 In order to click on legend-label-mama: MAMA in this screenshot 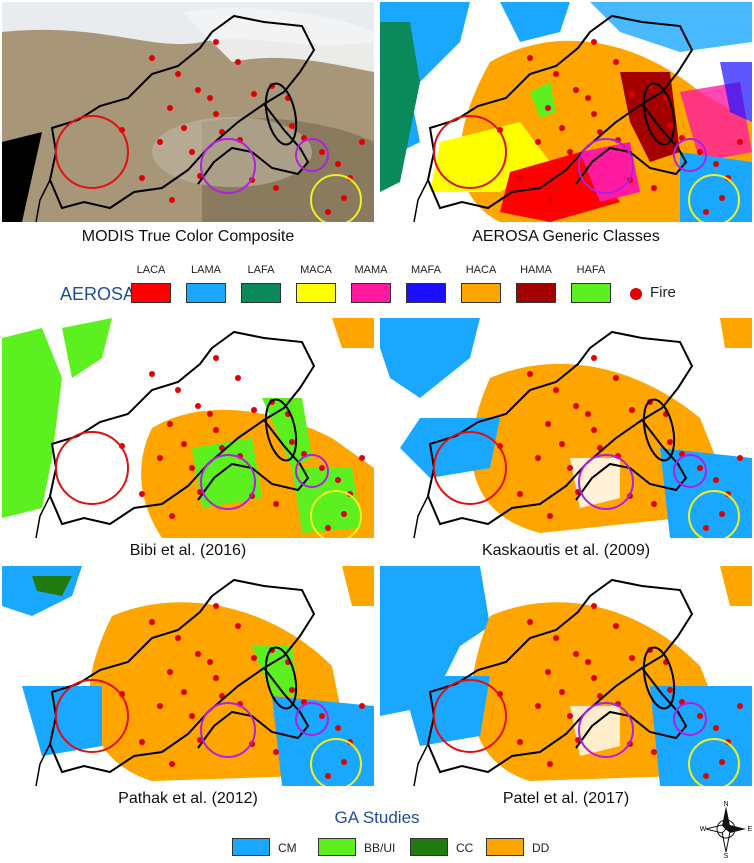, I will do `click(371, 270)`.